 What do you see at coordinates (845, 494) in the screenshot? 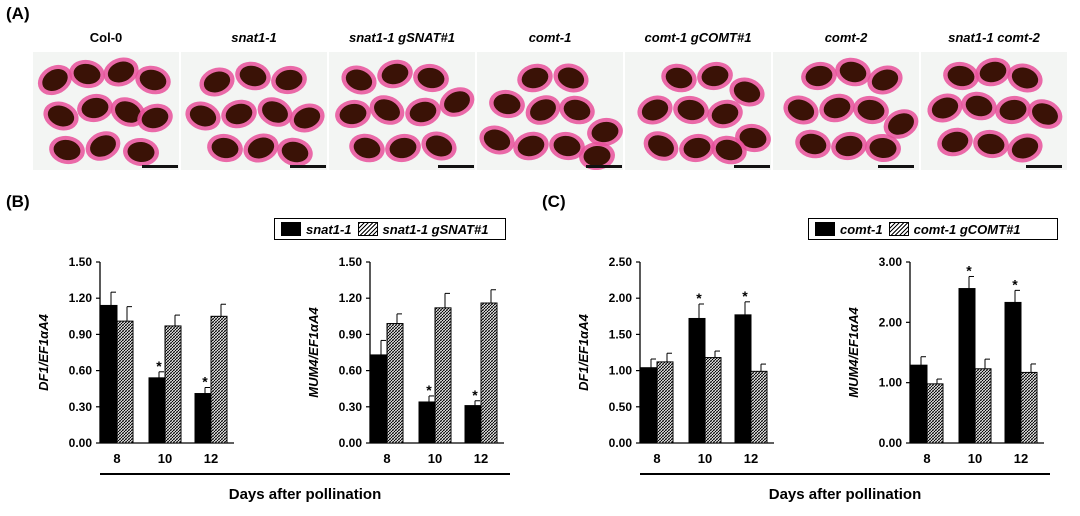
I see `x-axis-title-c: Days after pollination` at bounding box center [845, 494].